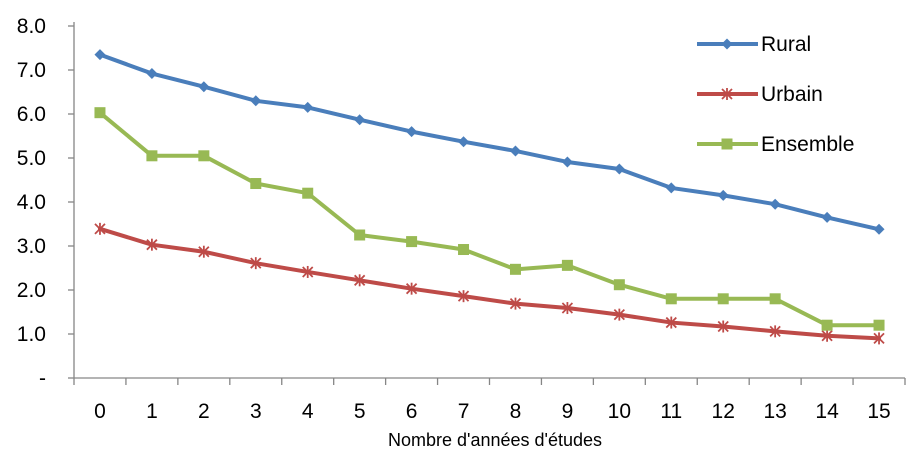 The width and height of the screenshot is (910, 451). What do you see at coordinates (360, 411) in the screenshot?
I see `x-tick-label: 5` at bounding box center [360, 411].